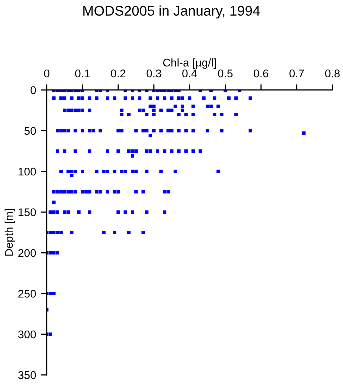  Describe the element at coordinates (154, 74) in the screenshot. I see `x-tick-label: 0.3` at that location.